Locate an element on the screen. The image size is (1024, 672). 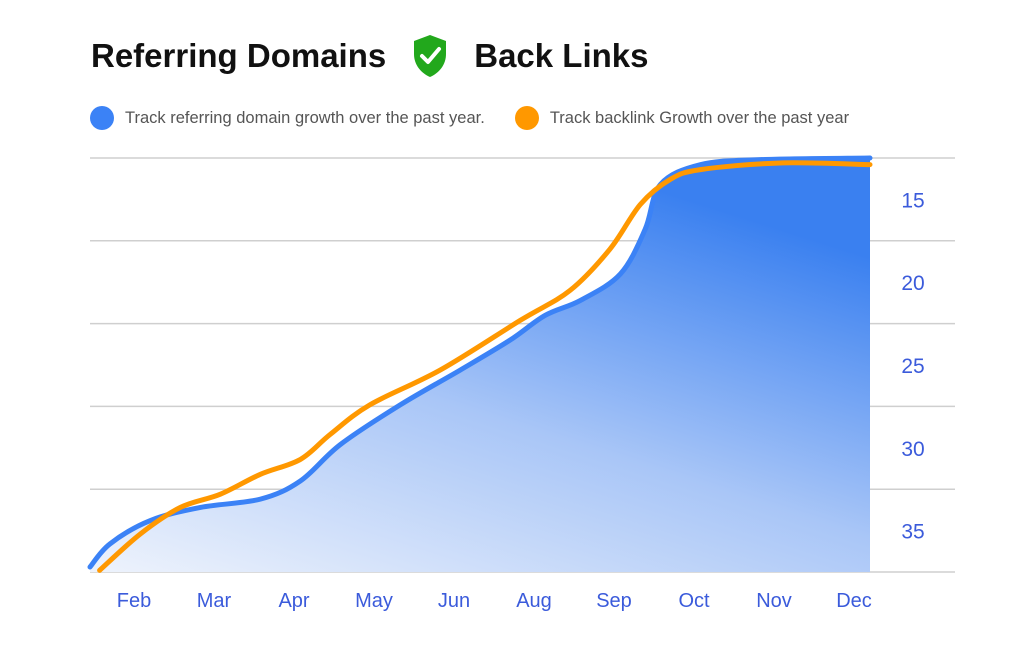
x-tick-label: Aug is located at coordinates (534, 601).